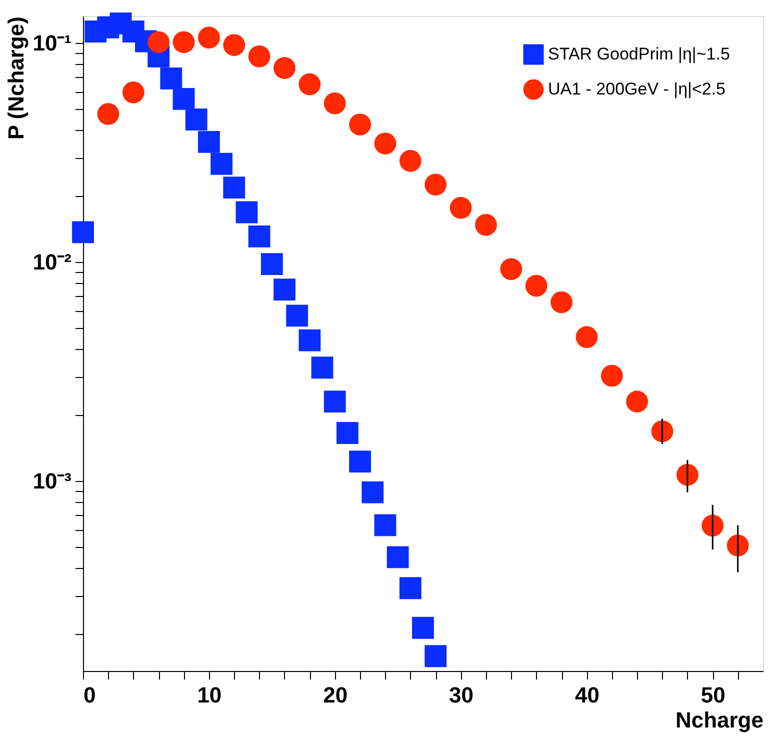 The width and height of the screenshot is (778, 749). Describe the element at coordinates (719, 720) in the screenshot. I see `x-axis-title: Ncharge` at that location.